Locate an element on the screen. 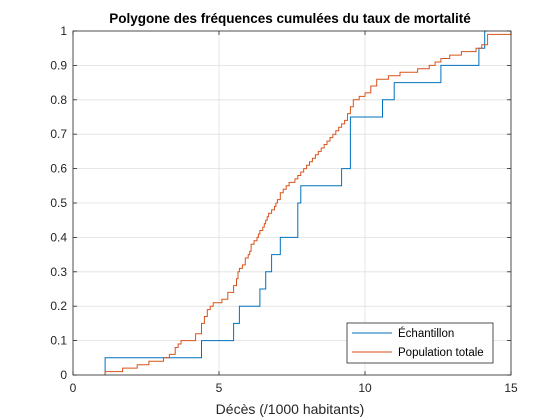 The image size is (560, 420). x-tick-labels: 0 5 10 15 is located at coordinates (294, 388).